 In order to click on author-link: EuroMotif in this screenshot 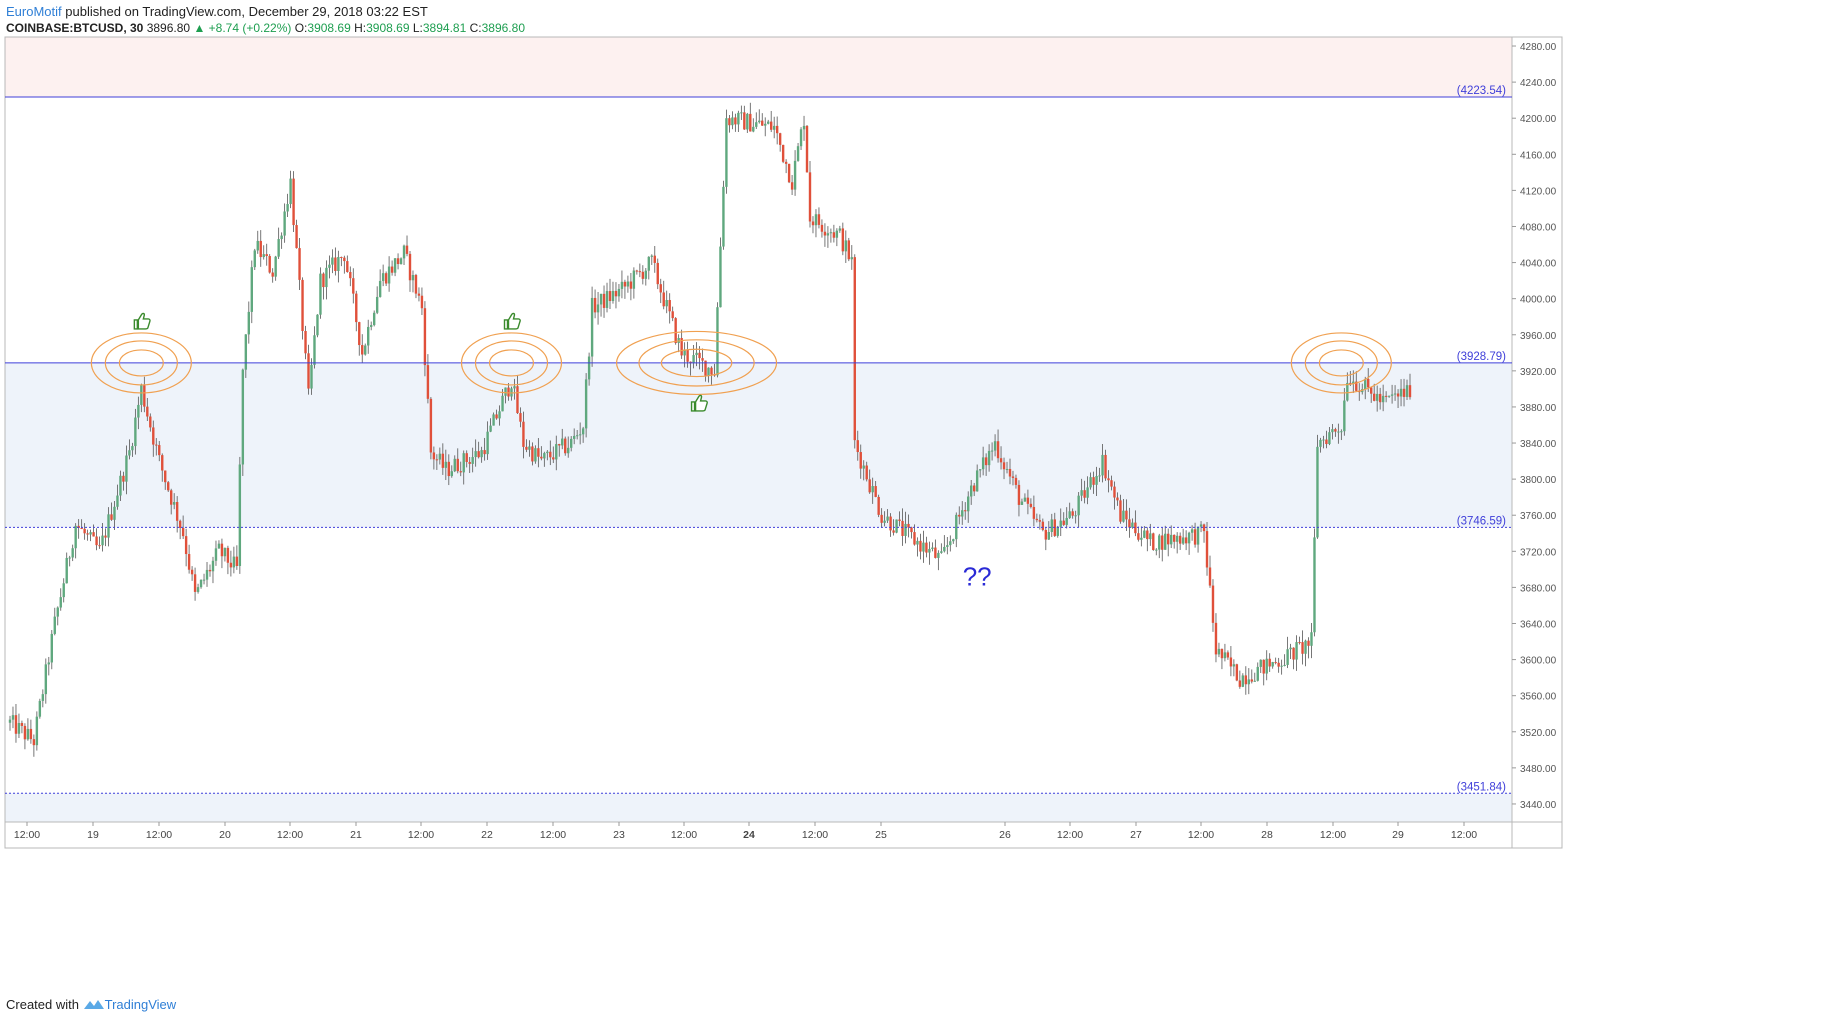, I will do `click(34, 11)`.